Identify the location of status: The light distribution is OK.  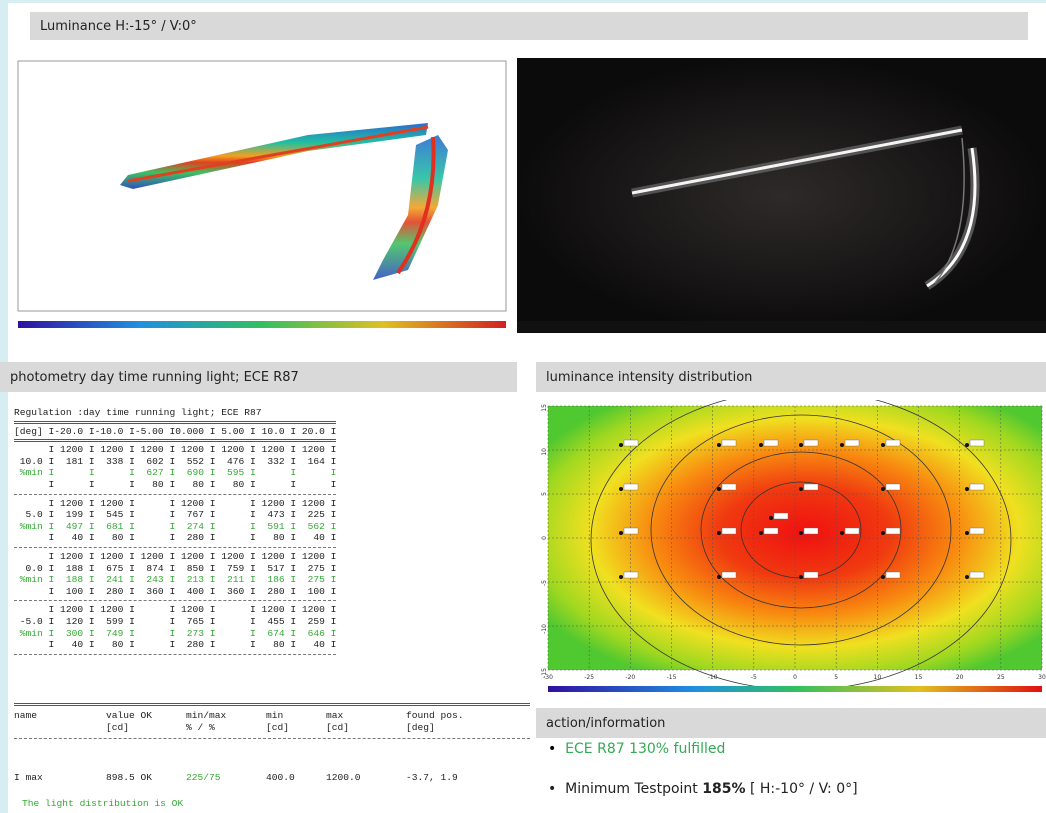
(103, 803).